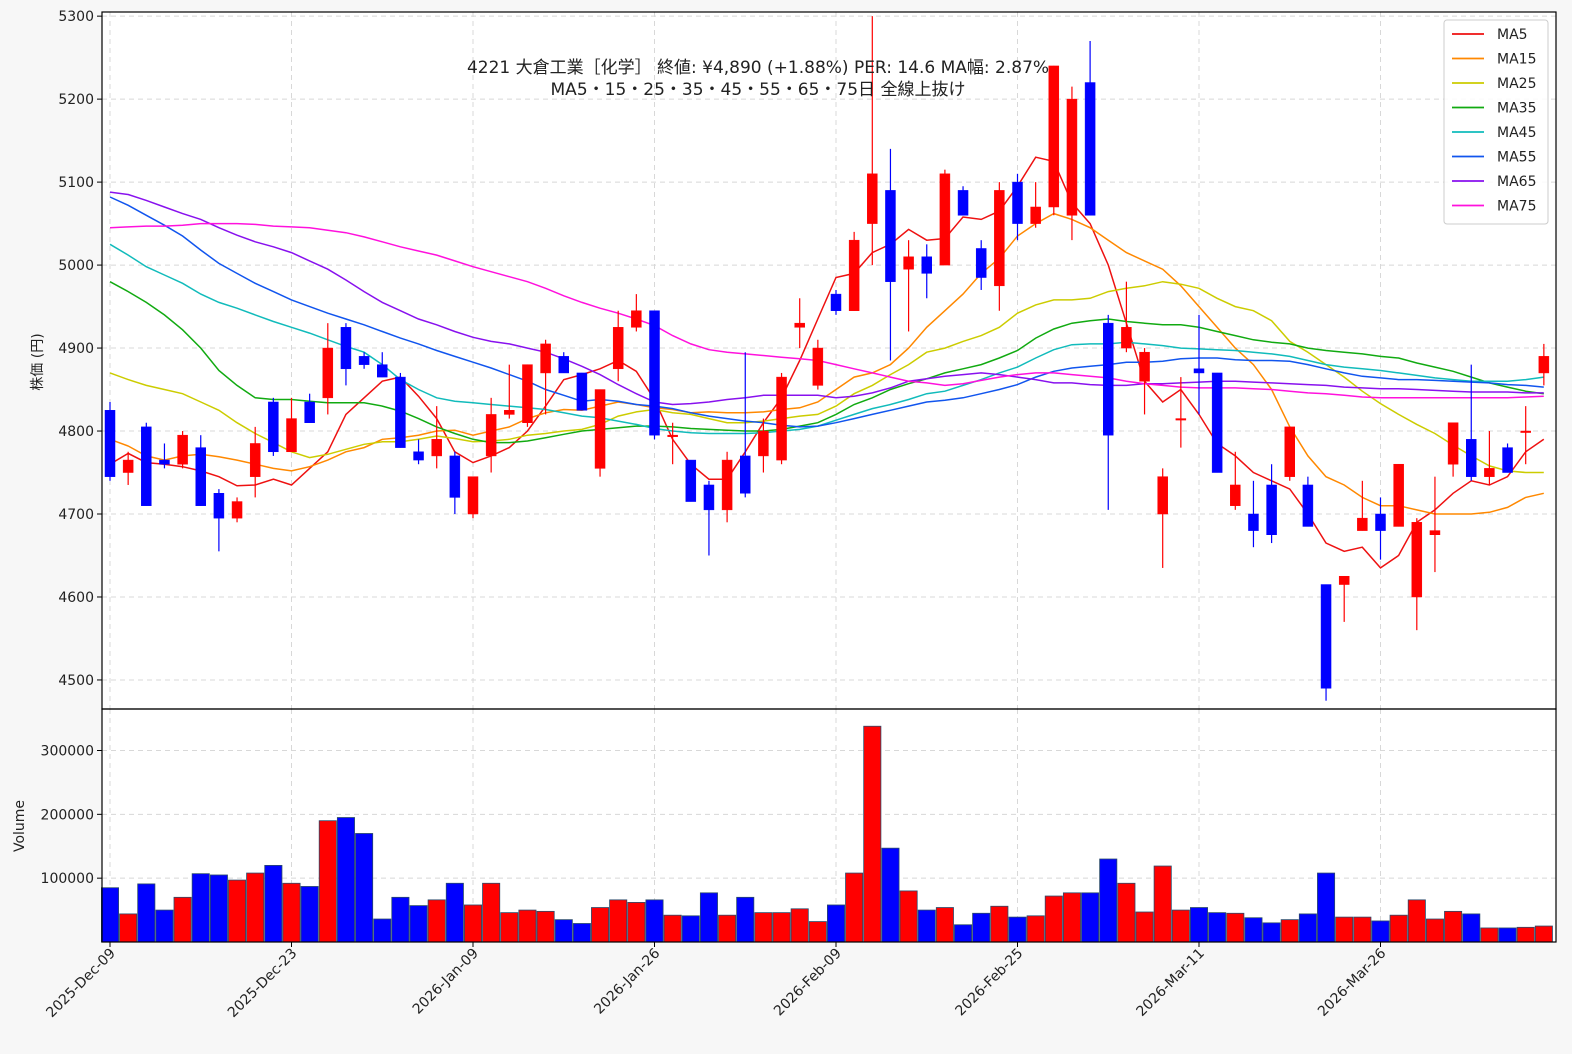  What do you see at coordinates (76, 598) in the screenshot?
I see `price-tick-label: 4600` at bounding box center [76, 598].